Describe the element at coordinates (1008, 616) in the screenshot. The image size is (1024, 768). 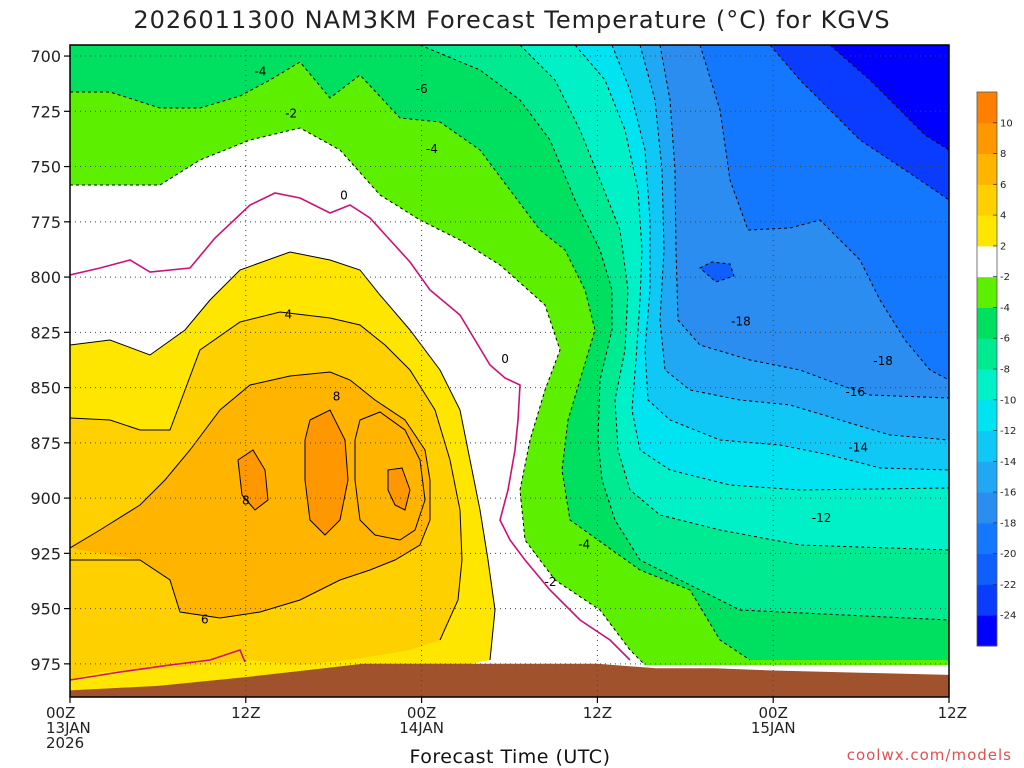
I see `colorbar-tick-label: -24` at that location.